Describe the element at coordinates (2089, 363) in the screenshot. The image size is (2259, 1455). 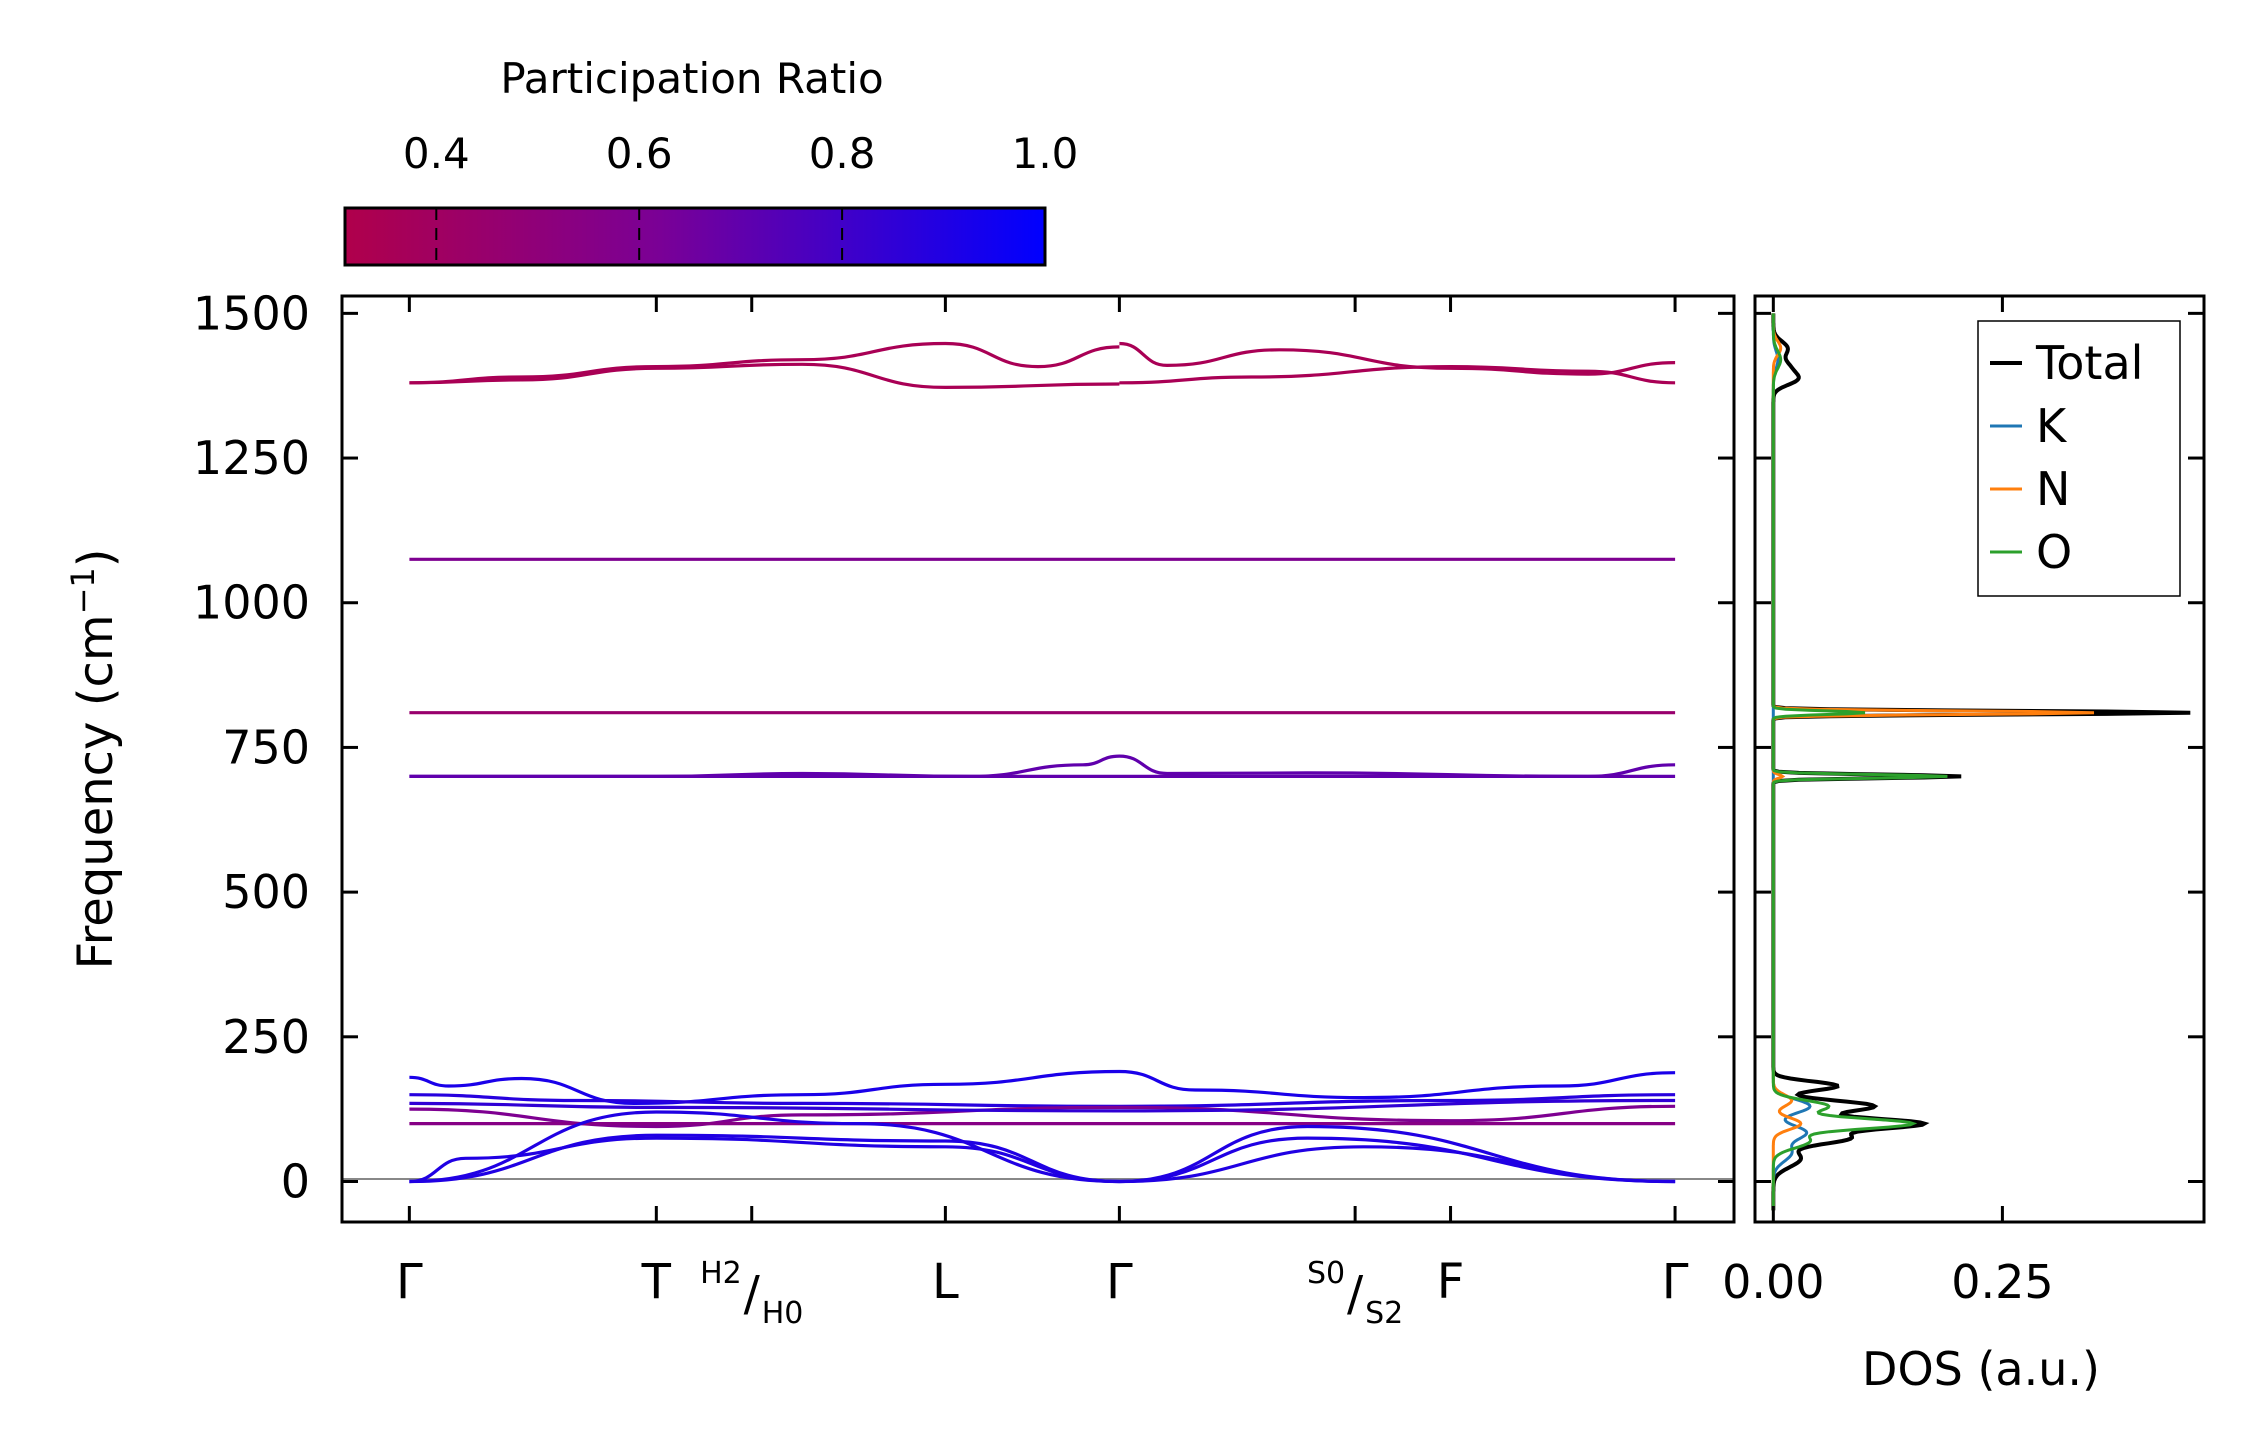
I see `legend-label: Total` at that location.